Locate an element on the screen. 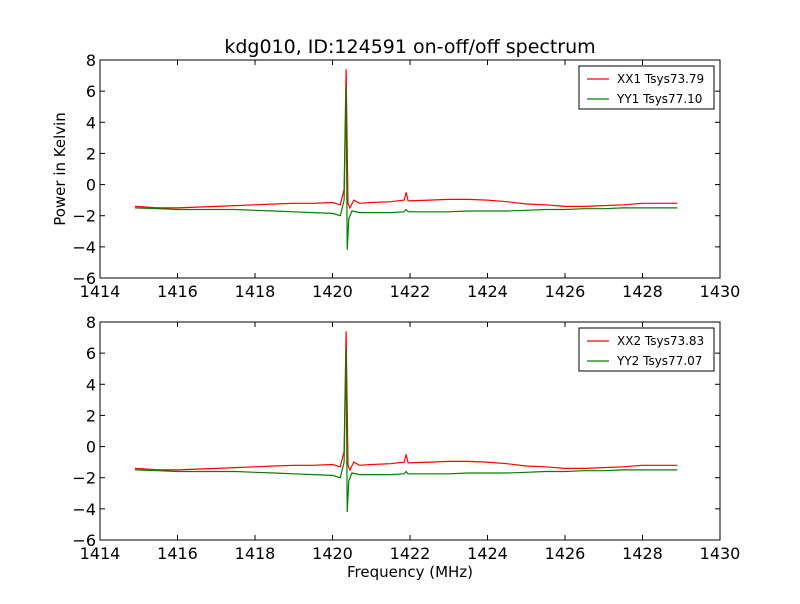  legend-label: XX2 Tsys73.83 is located at coordinates (660, 341).